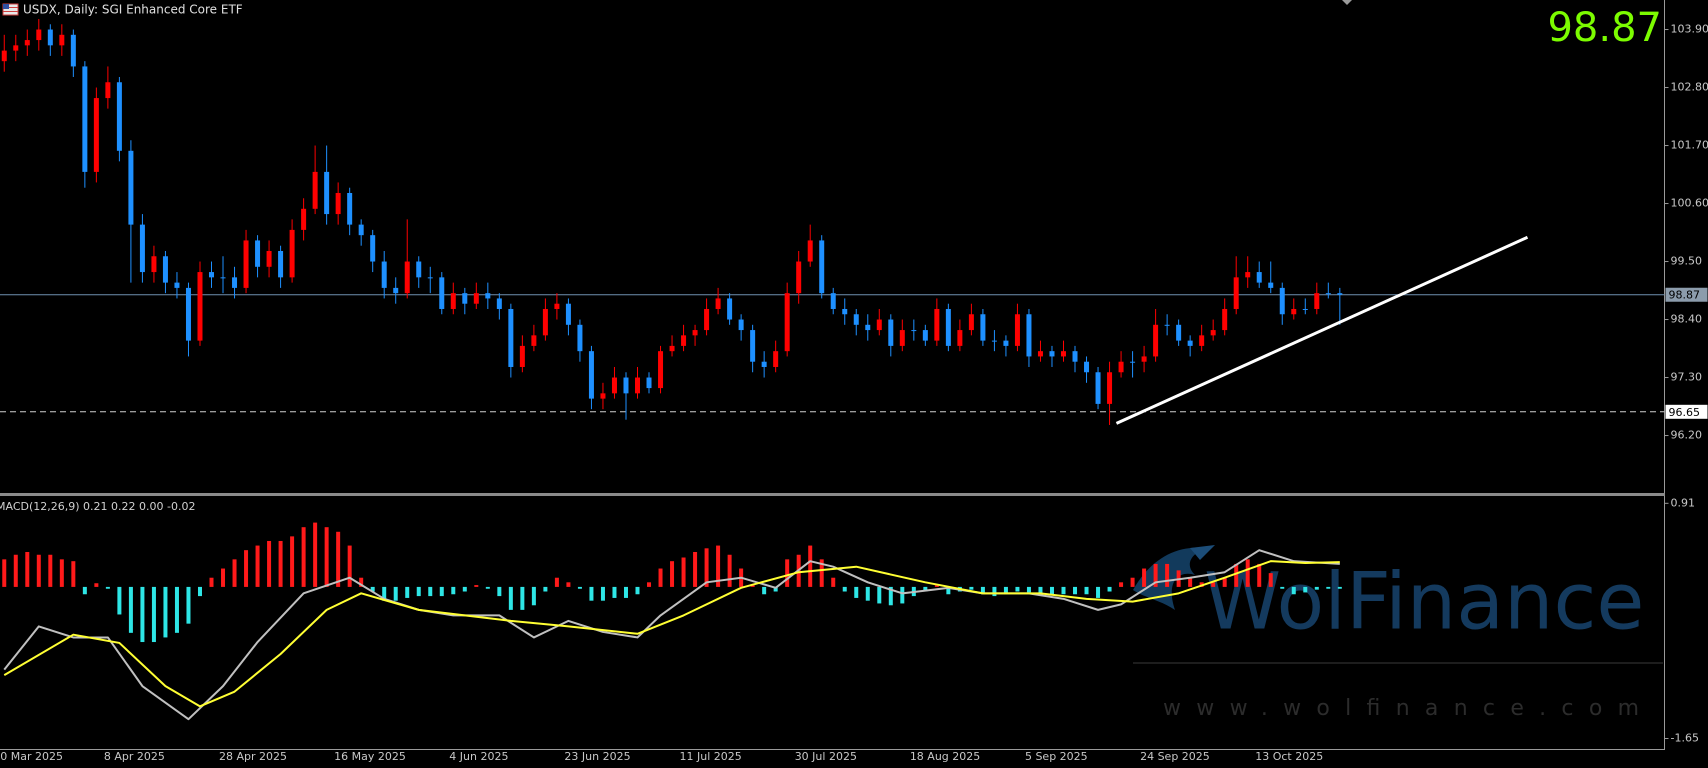 Image resolution: width=1708 pixels, height=768 pixels. What do you see at coordinates (1689, 203) in the screenshot?
I see `y-tick-label: 100.60` at bounding box center [1689, 203].